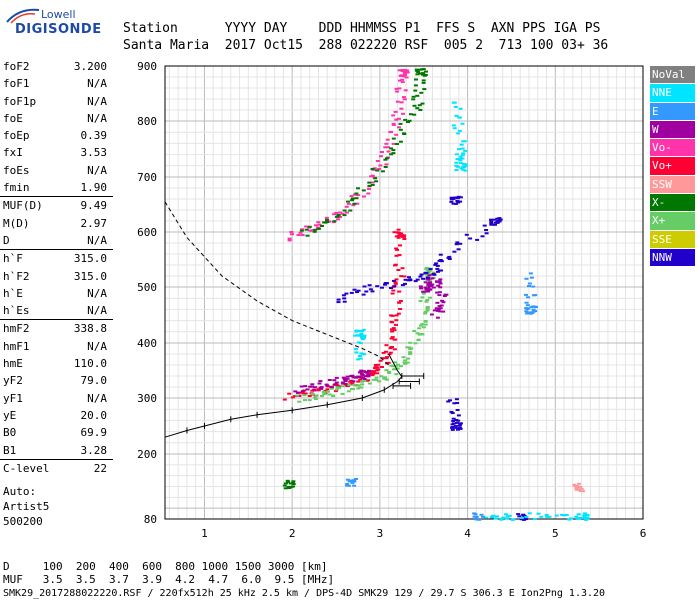 This screenshot has height=600, width=700. What do you see at coordinates (94, 433) in the screenshot?
I see `param-value: 69.9` at bounding box center [94, 433].